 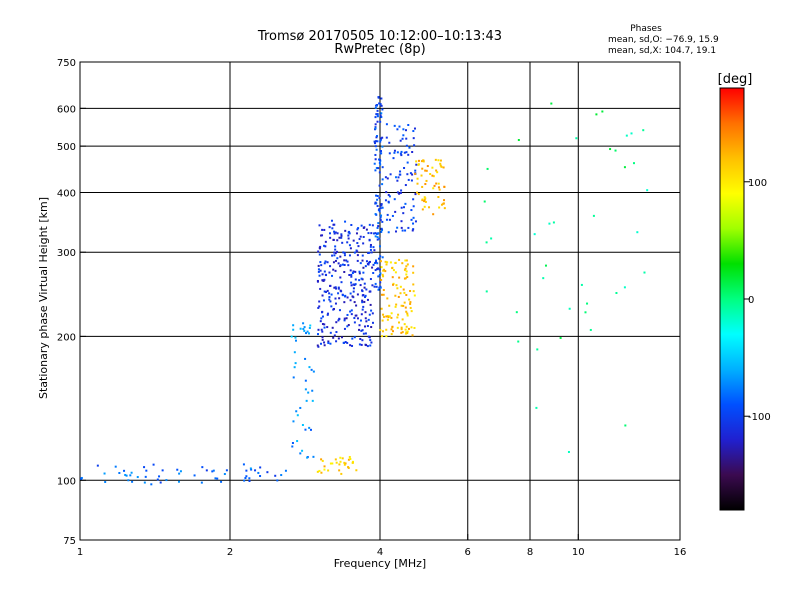 What do you see at coordinates (80, 552) in the screenshot?
I see `x-tick-label: 1` at bounding box center [80, 552].